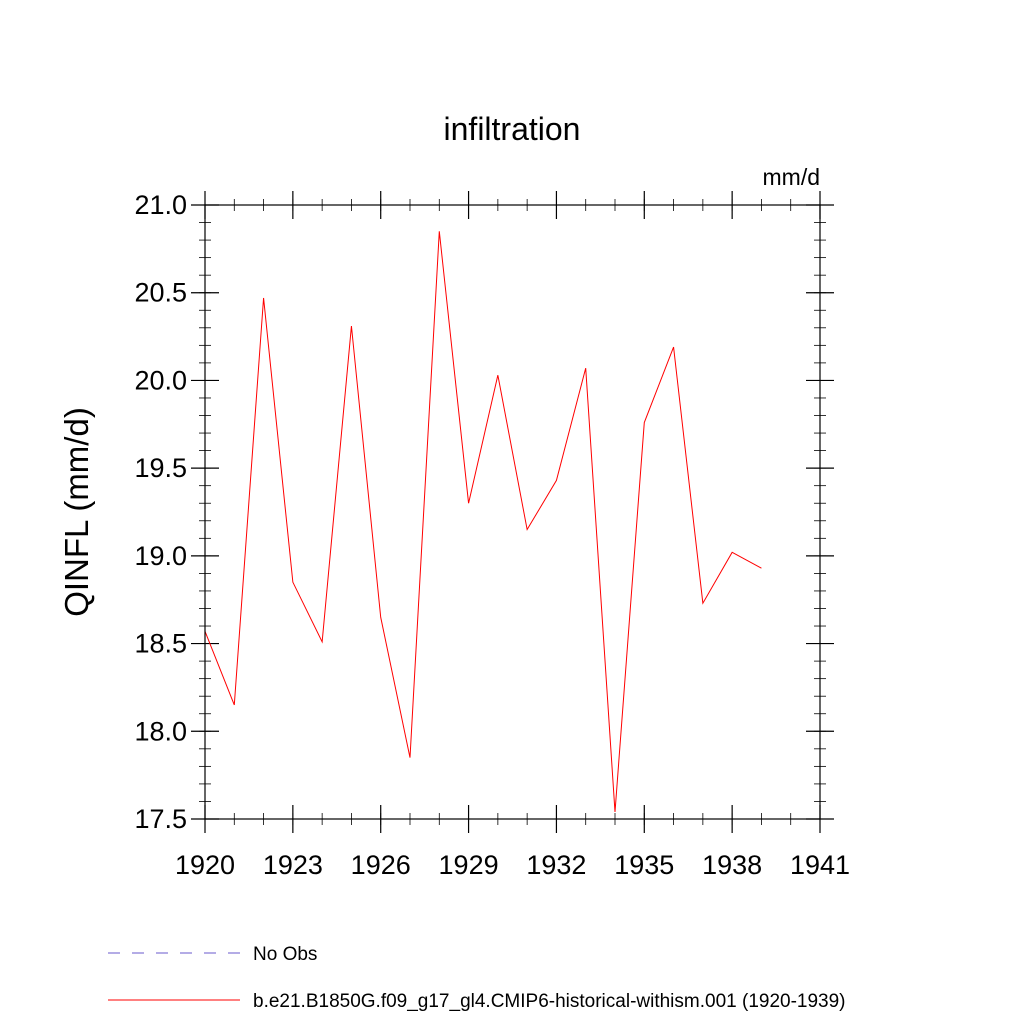  Describe the element at coordinates (160, 205) in the screenshot. I see `y-tick-label: 21.0` at that location.